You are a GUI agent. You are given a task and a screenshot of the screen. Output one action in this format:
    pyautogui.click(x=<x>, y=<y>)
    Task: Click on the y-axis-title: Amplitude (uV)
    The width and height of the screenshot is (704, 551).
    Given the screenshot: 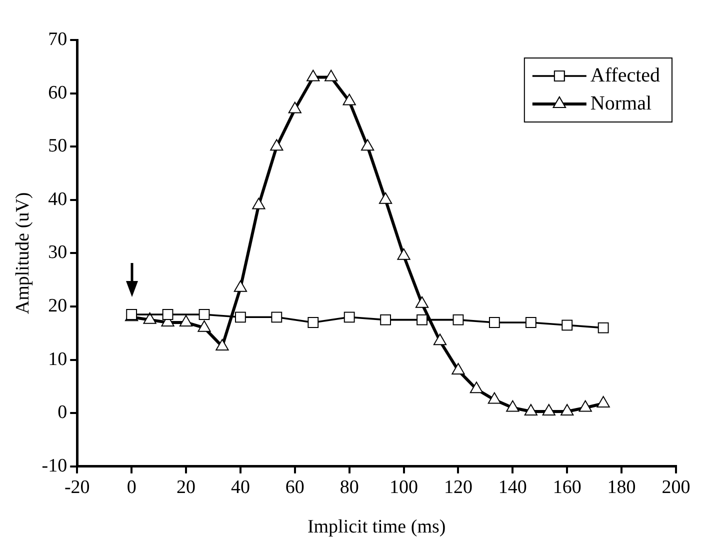 What is the action you would take?
    pyautogui.click(x=23, y=253)
    